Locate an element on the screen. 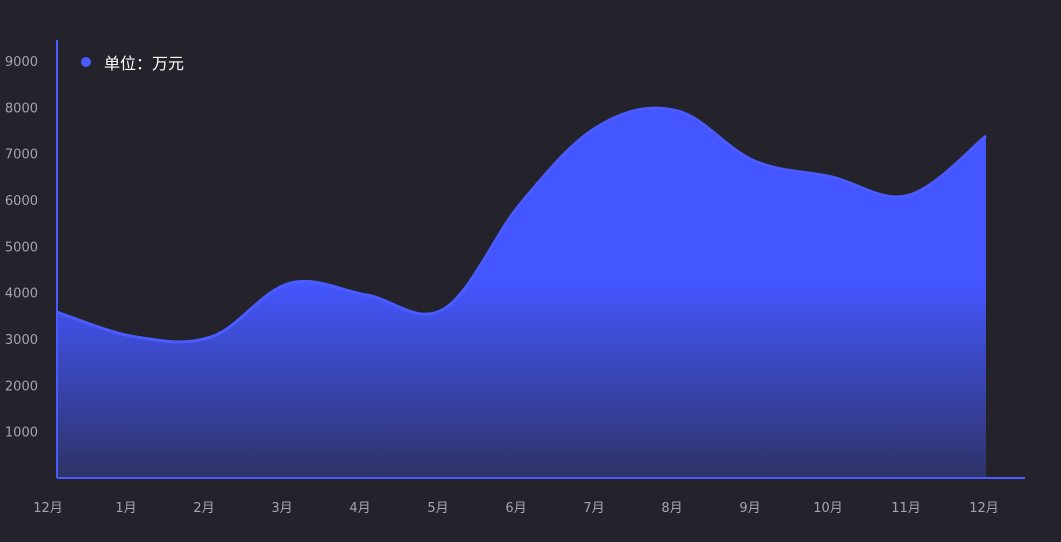 Image resolution: width=1061 pixels, height=542 pixels. x-axis-ticks: 12月 1月 2月 3月 4月 5月 6月 7月 8月 9月 10月 11月 12月 is located at coordinates (516, 508).